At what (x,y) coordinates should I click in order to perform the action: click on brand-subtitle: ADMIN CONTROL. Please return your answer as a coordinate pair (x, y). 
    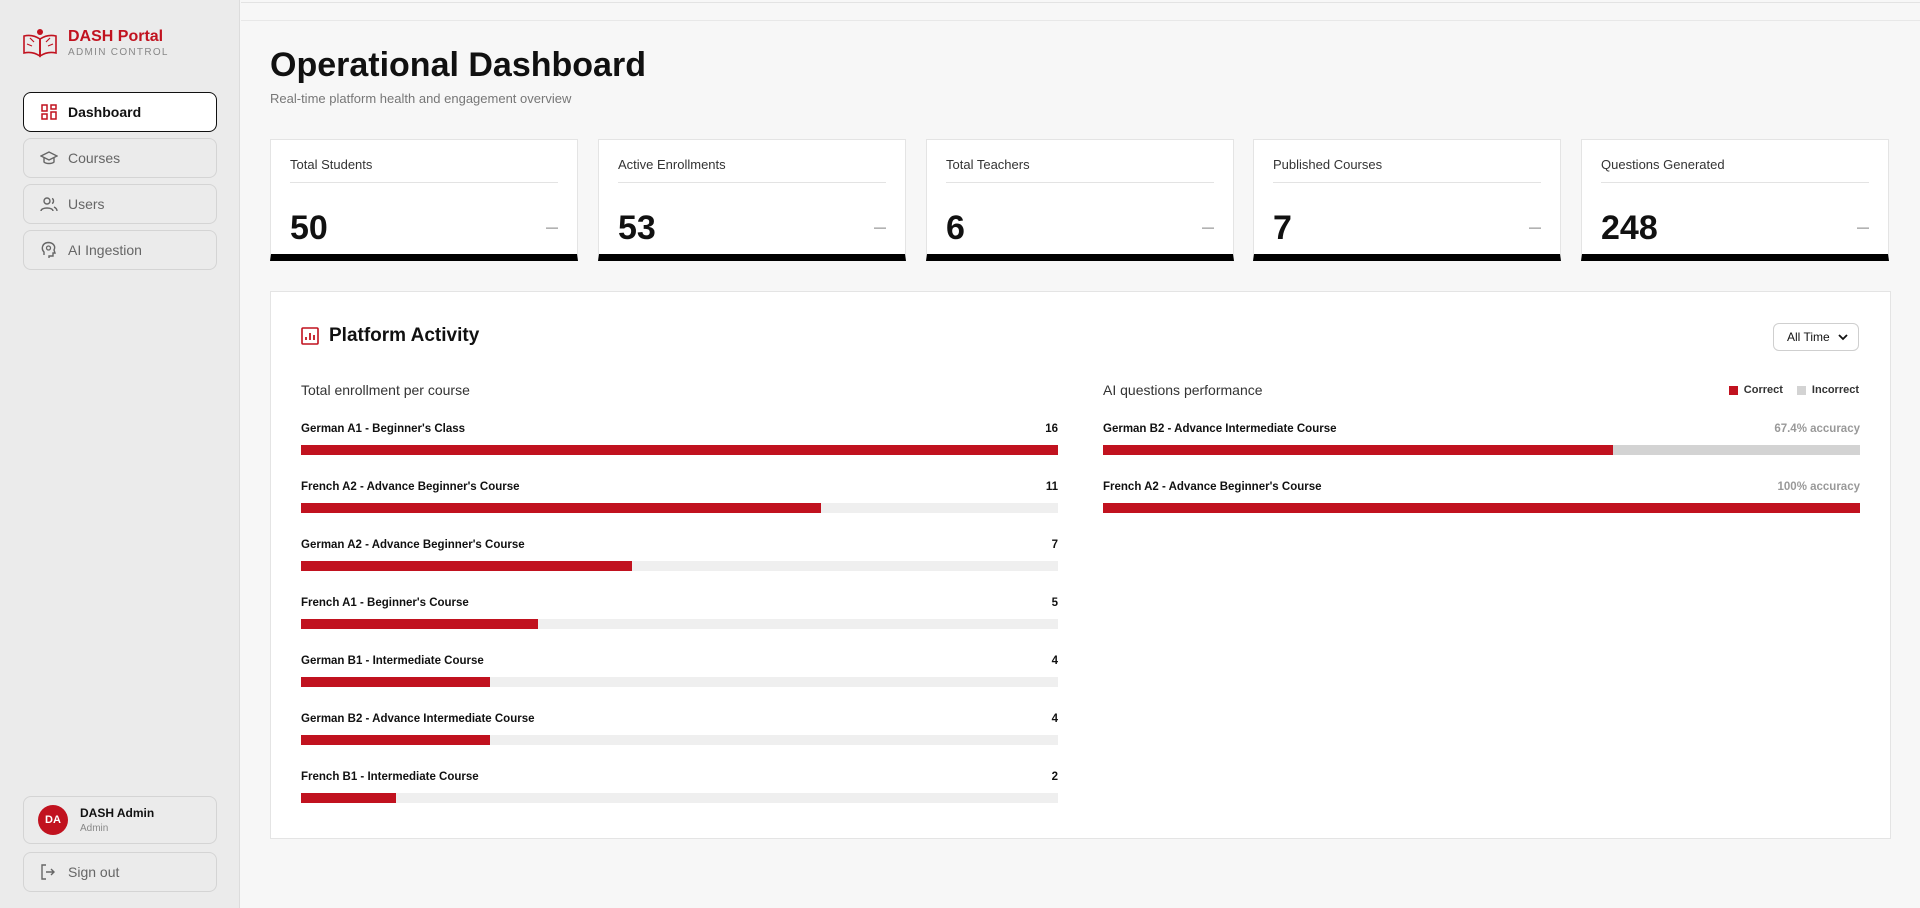
    Looking at the image, I should click on (118, 52).